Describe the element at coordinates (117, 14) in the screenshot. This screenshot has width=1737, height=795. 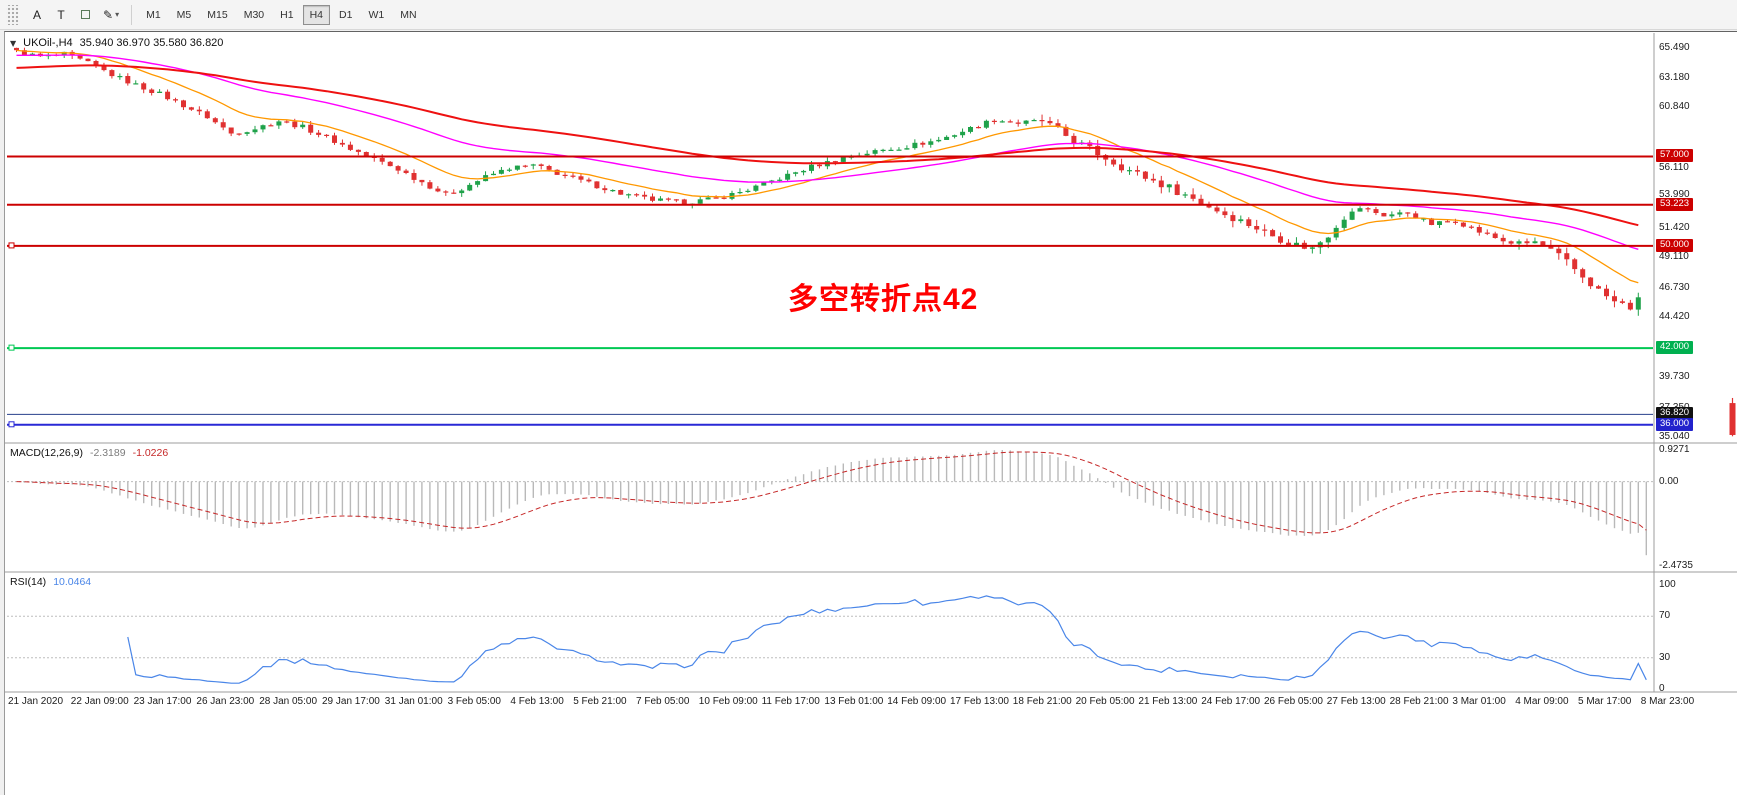
I see `chevron-down-icon: ▾` at that location.